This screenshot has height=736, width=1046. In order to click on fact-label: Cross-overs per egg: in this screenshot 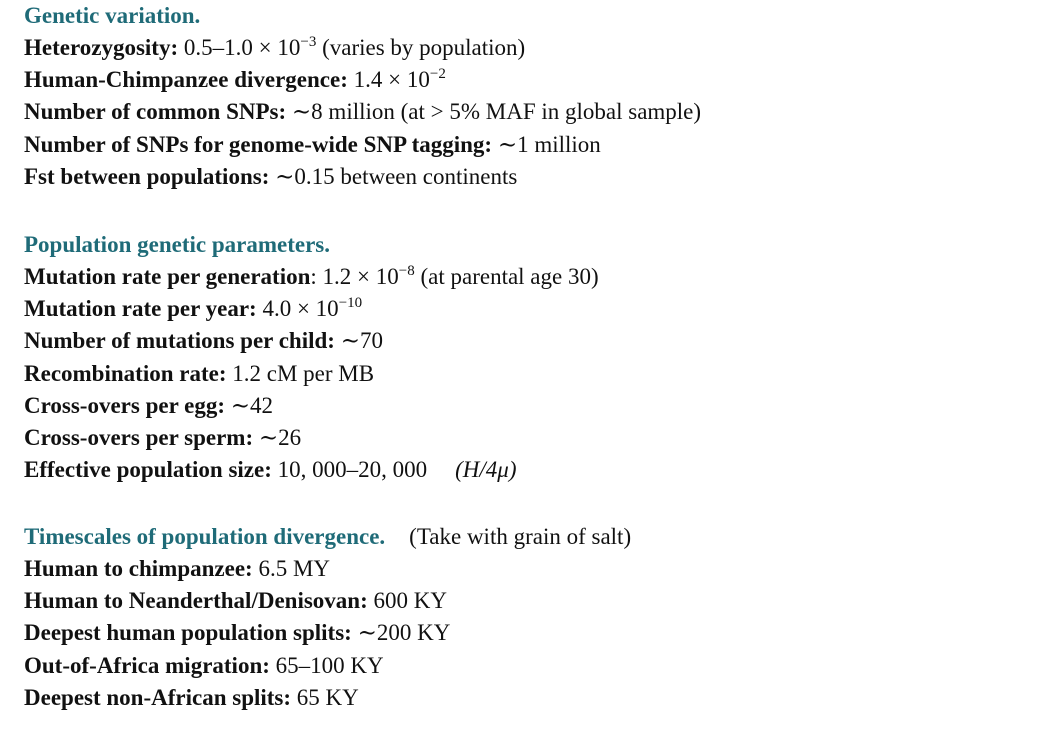, I will do `click(127, 405)`.